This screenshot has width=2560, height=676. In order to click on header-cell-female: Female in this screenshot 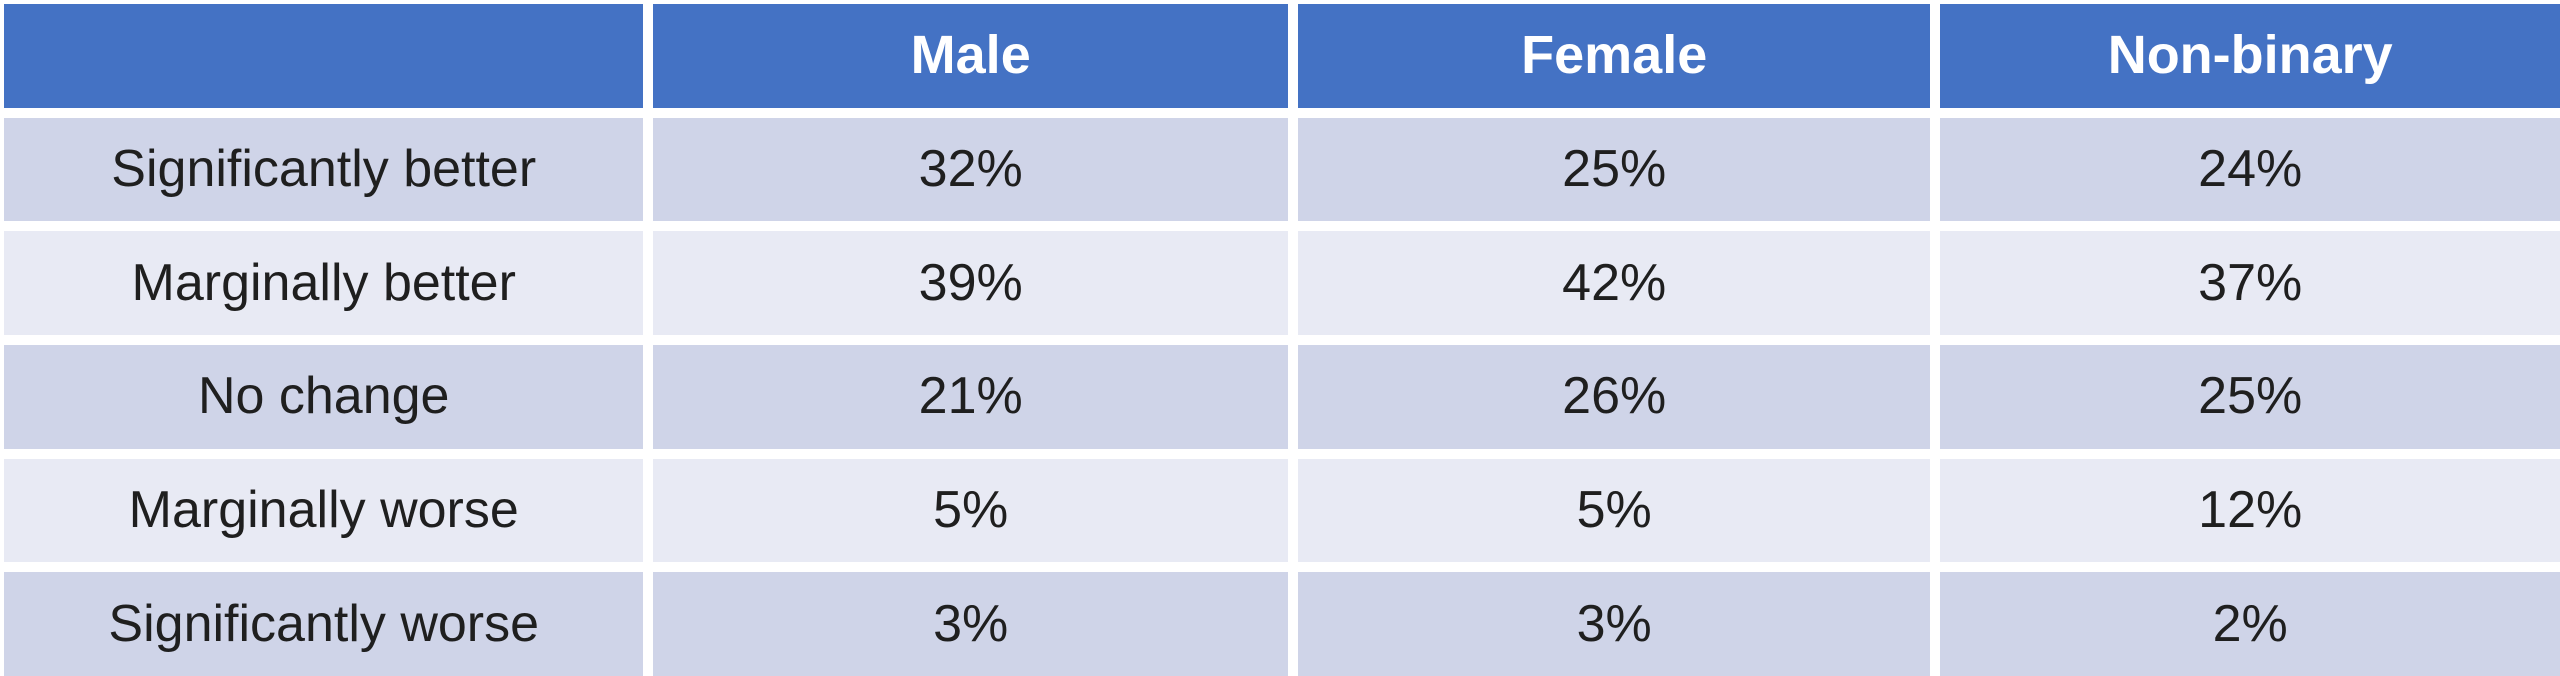, I will do `click(1614, 56)`.